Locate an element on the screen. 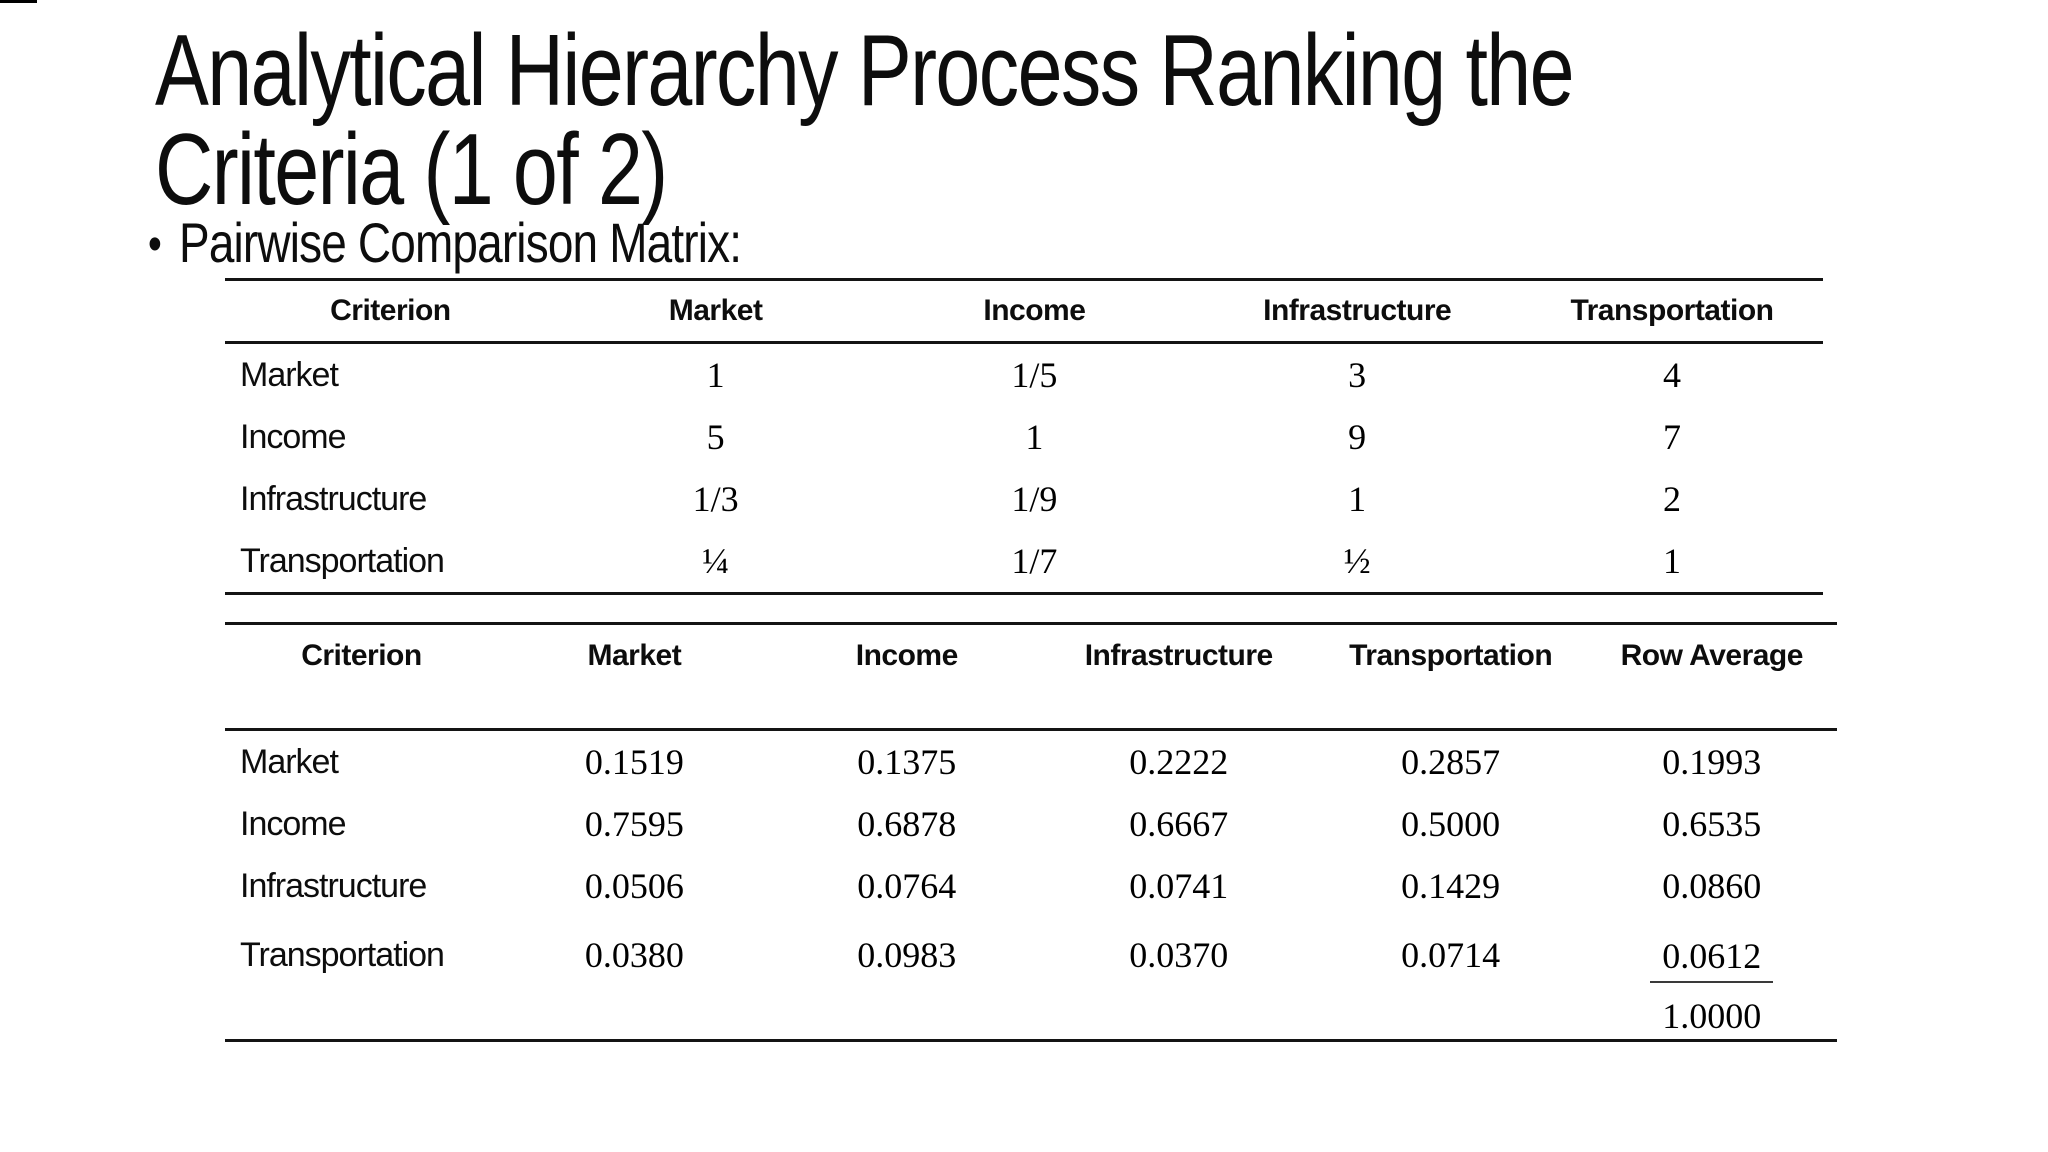  pairwise-cell: 5 is located at coordinates (715, 437).